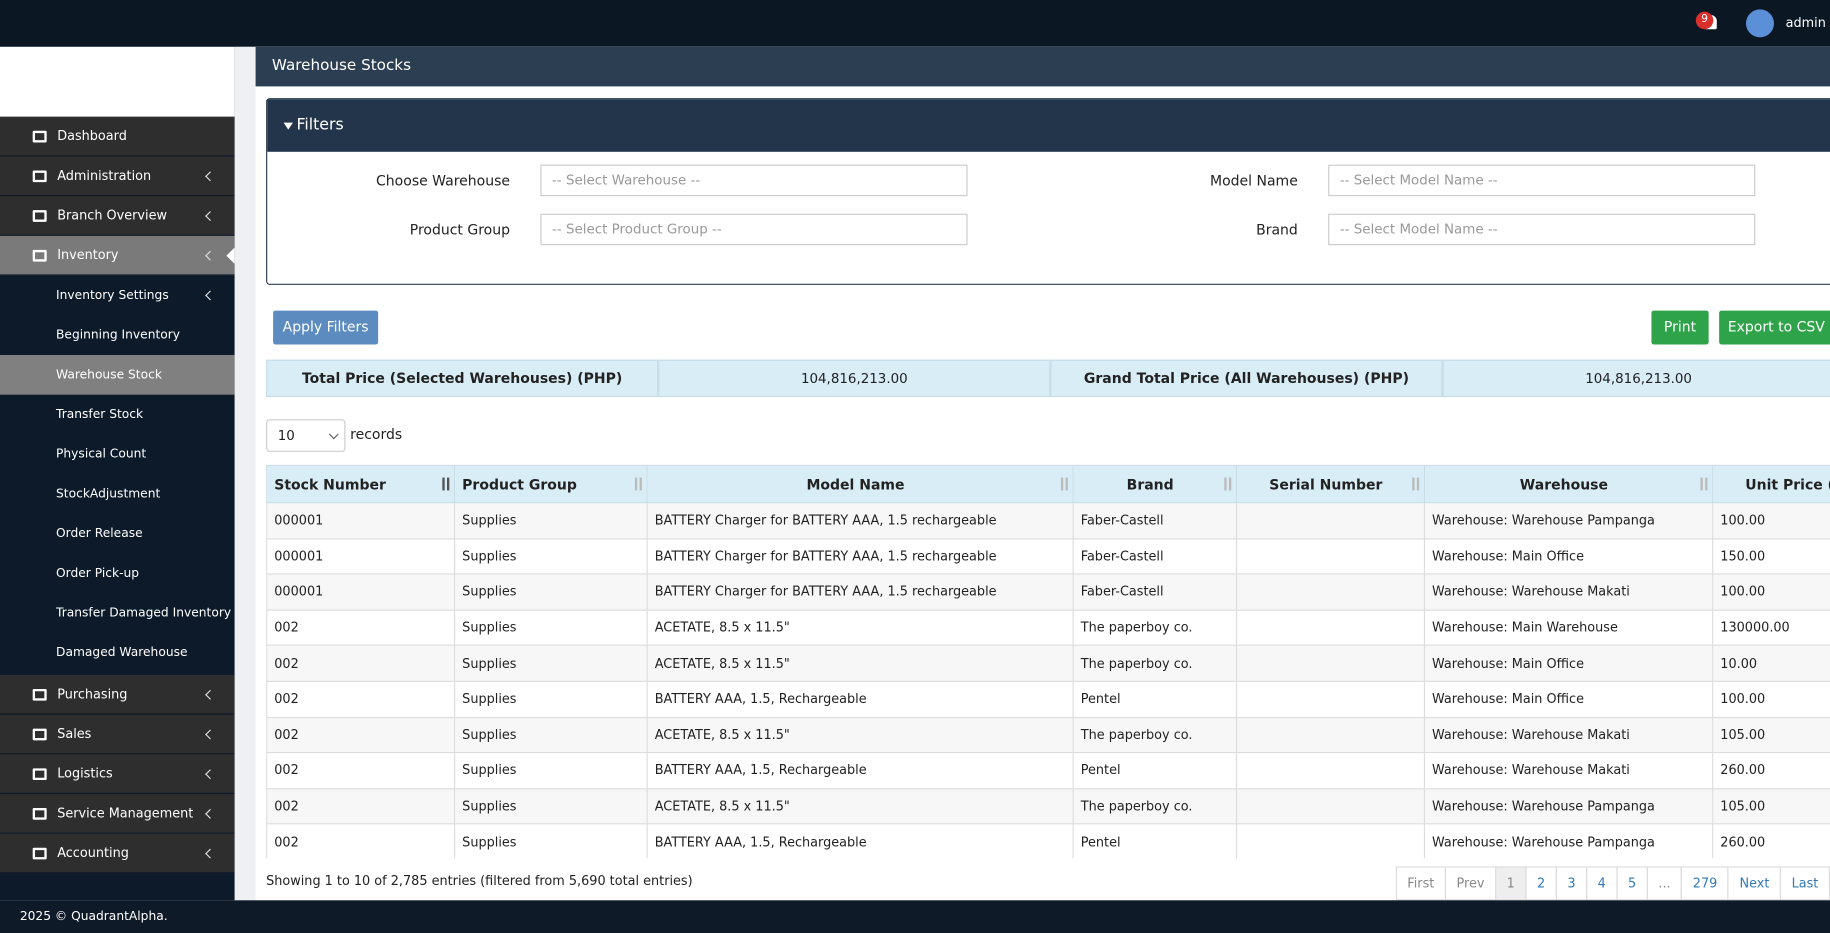 Image resolution: width=1830 pixels, height=933 pixels. Describe the element at coordinates (117, 694) in the screenshot. I see `menu-item: Purchasing` at that location.